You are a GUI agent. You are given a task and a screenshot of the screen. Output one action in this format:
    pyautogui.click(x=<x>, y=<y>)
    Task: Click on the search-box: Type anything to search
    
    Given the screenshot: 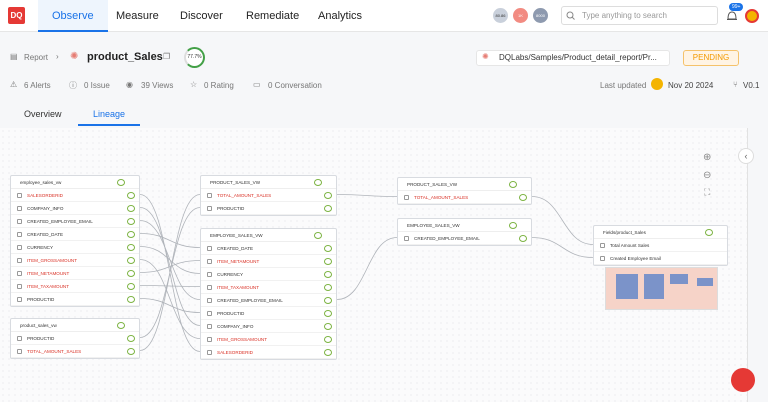 What is the action you would take?
    pyautogui.click(x=639, y=15)
    